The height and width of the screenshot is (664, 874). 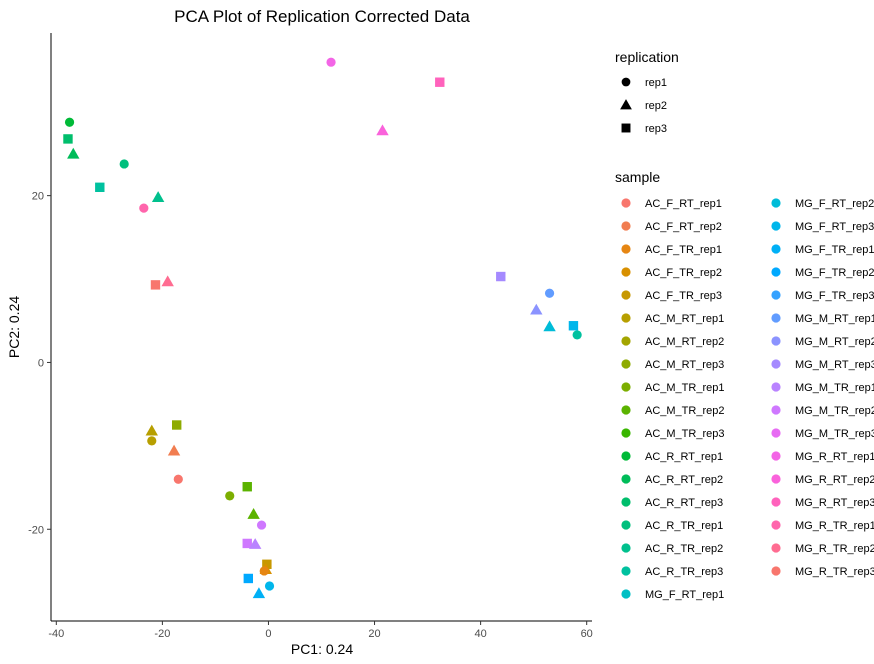 I want to click on replication-legend-label: rep2, so click(x=656, y=106).